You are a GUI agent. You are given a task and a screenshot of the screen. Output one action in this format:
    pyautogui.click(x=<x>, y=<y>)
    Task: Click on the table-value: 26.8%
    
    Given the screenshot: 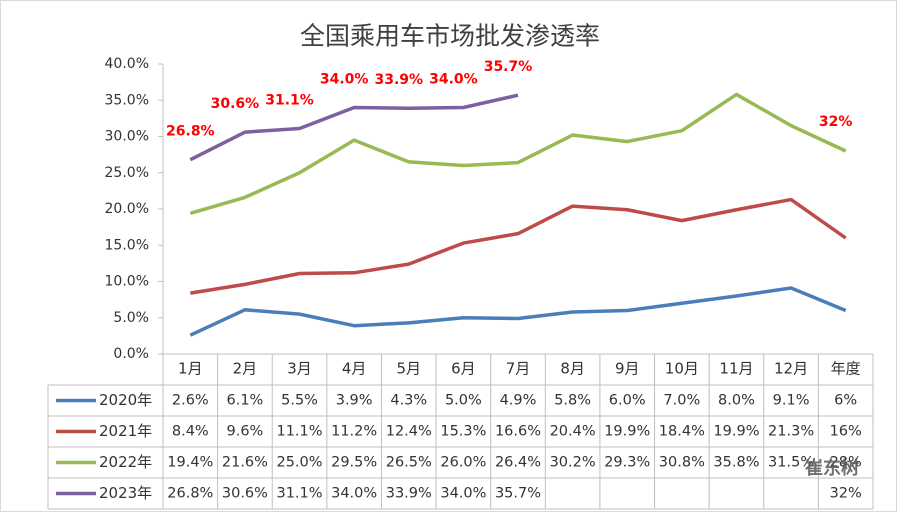 What is the action you would take?
    pyautogui.click(x=190, y=494)
    